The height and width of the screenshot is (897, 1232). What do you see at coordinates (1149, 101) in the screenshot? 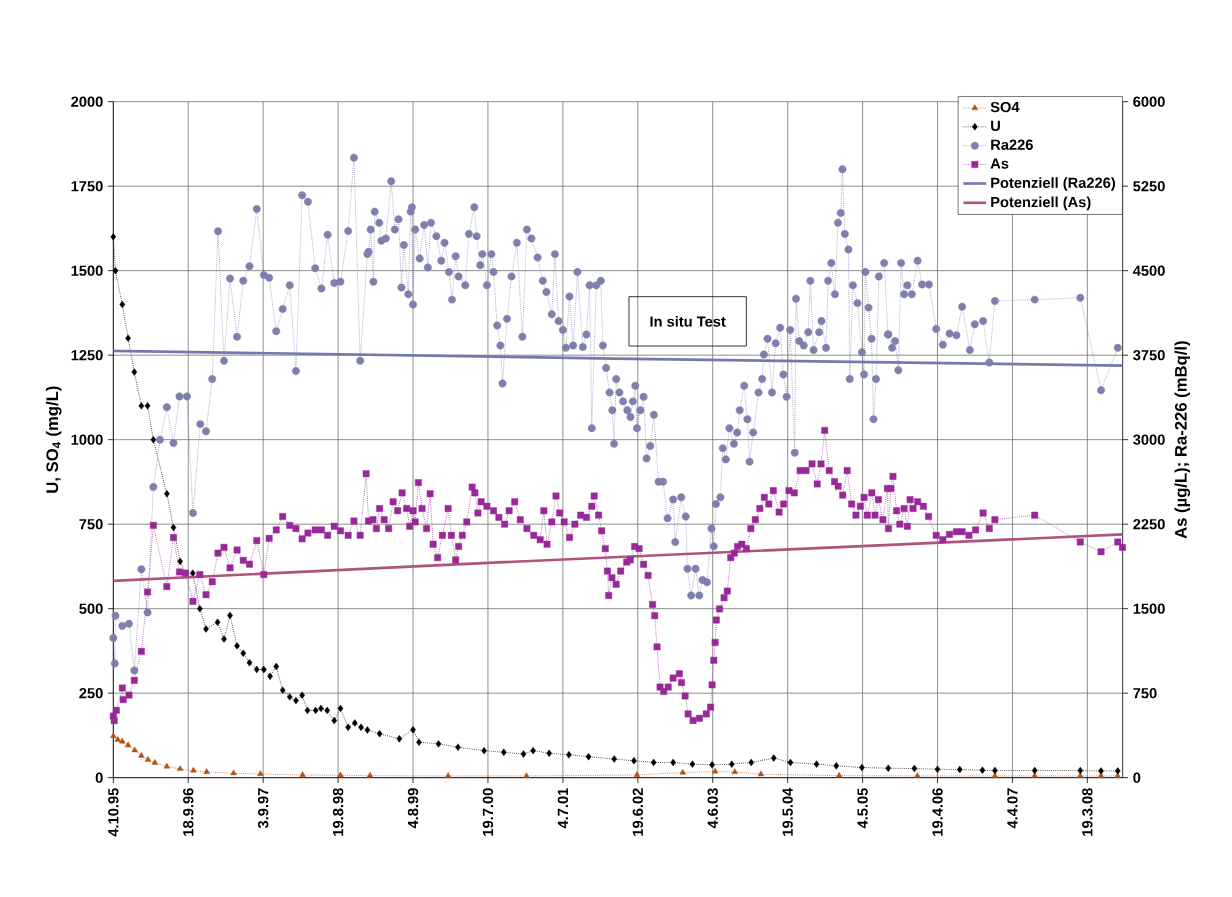
I see `y2-tick-label: 6000` at bounding box center [1149, 101].